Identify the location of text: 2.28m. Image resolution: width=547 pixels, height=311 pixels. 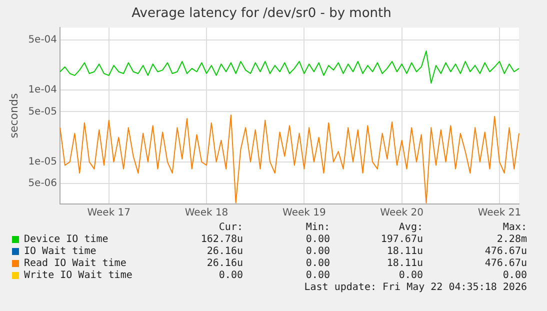
(511, 240).